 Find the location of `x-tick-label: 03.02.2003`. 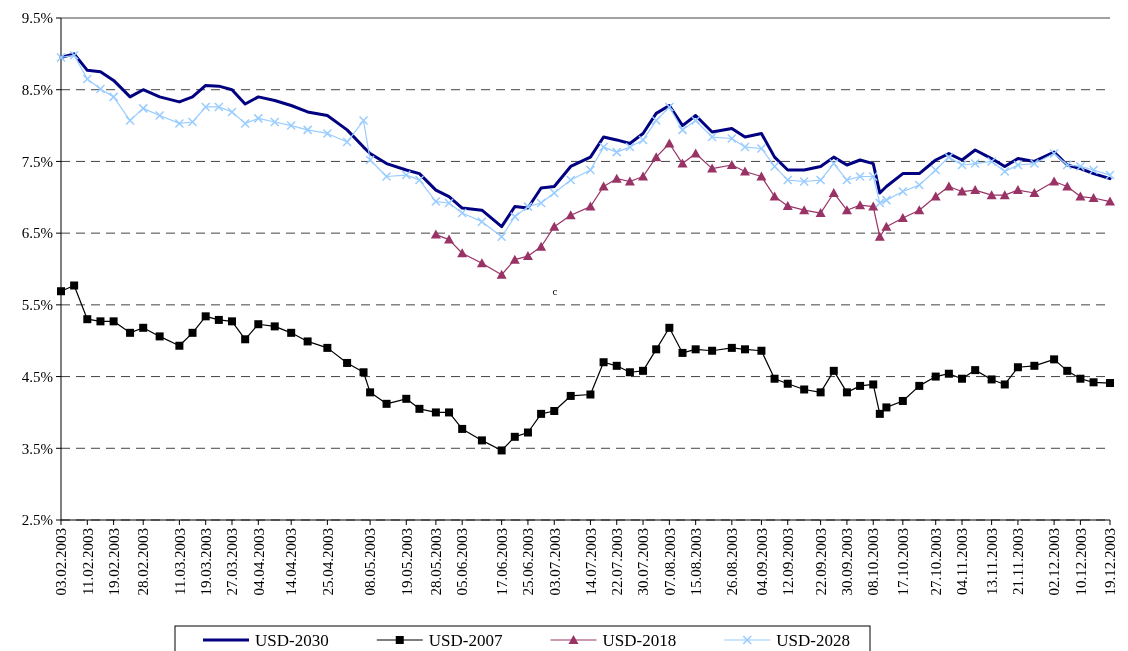

x-tick-label: 03.02.2003 is located at coordinates (61, 562).